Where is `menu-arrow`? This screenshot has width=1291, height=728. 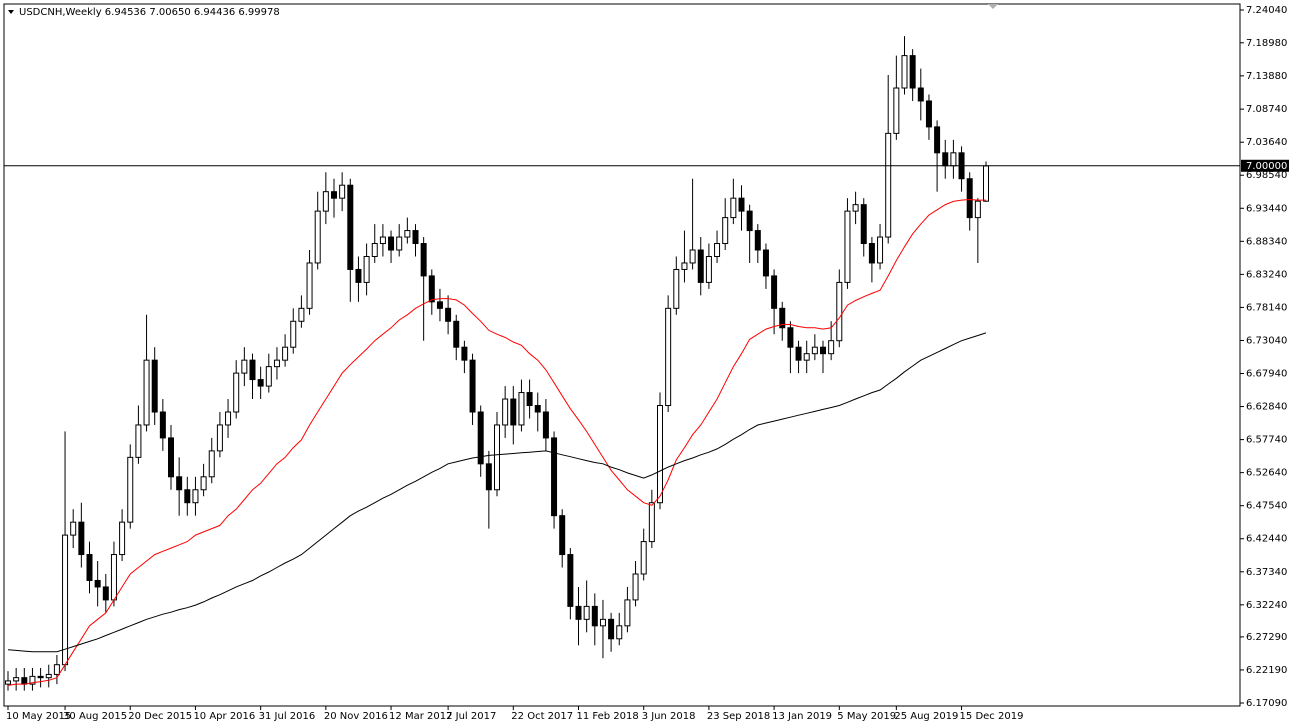 menu-arrow is located at coordinates (11, 12).